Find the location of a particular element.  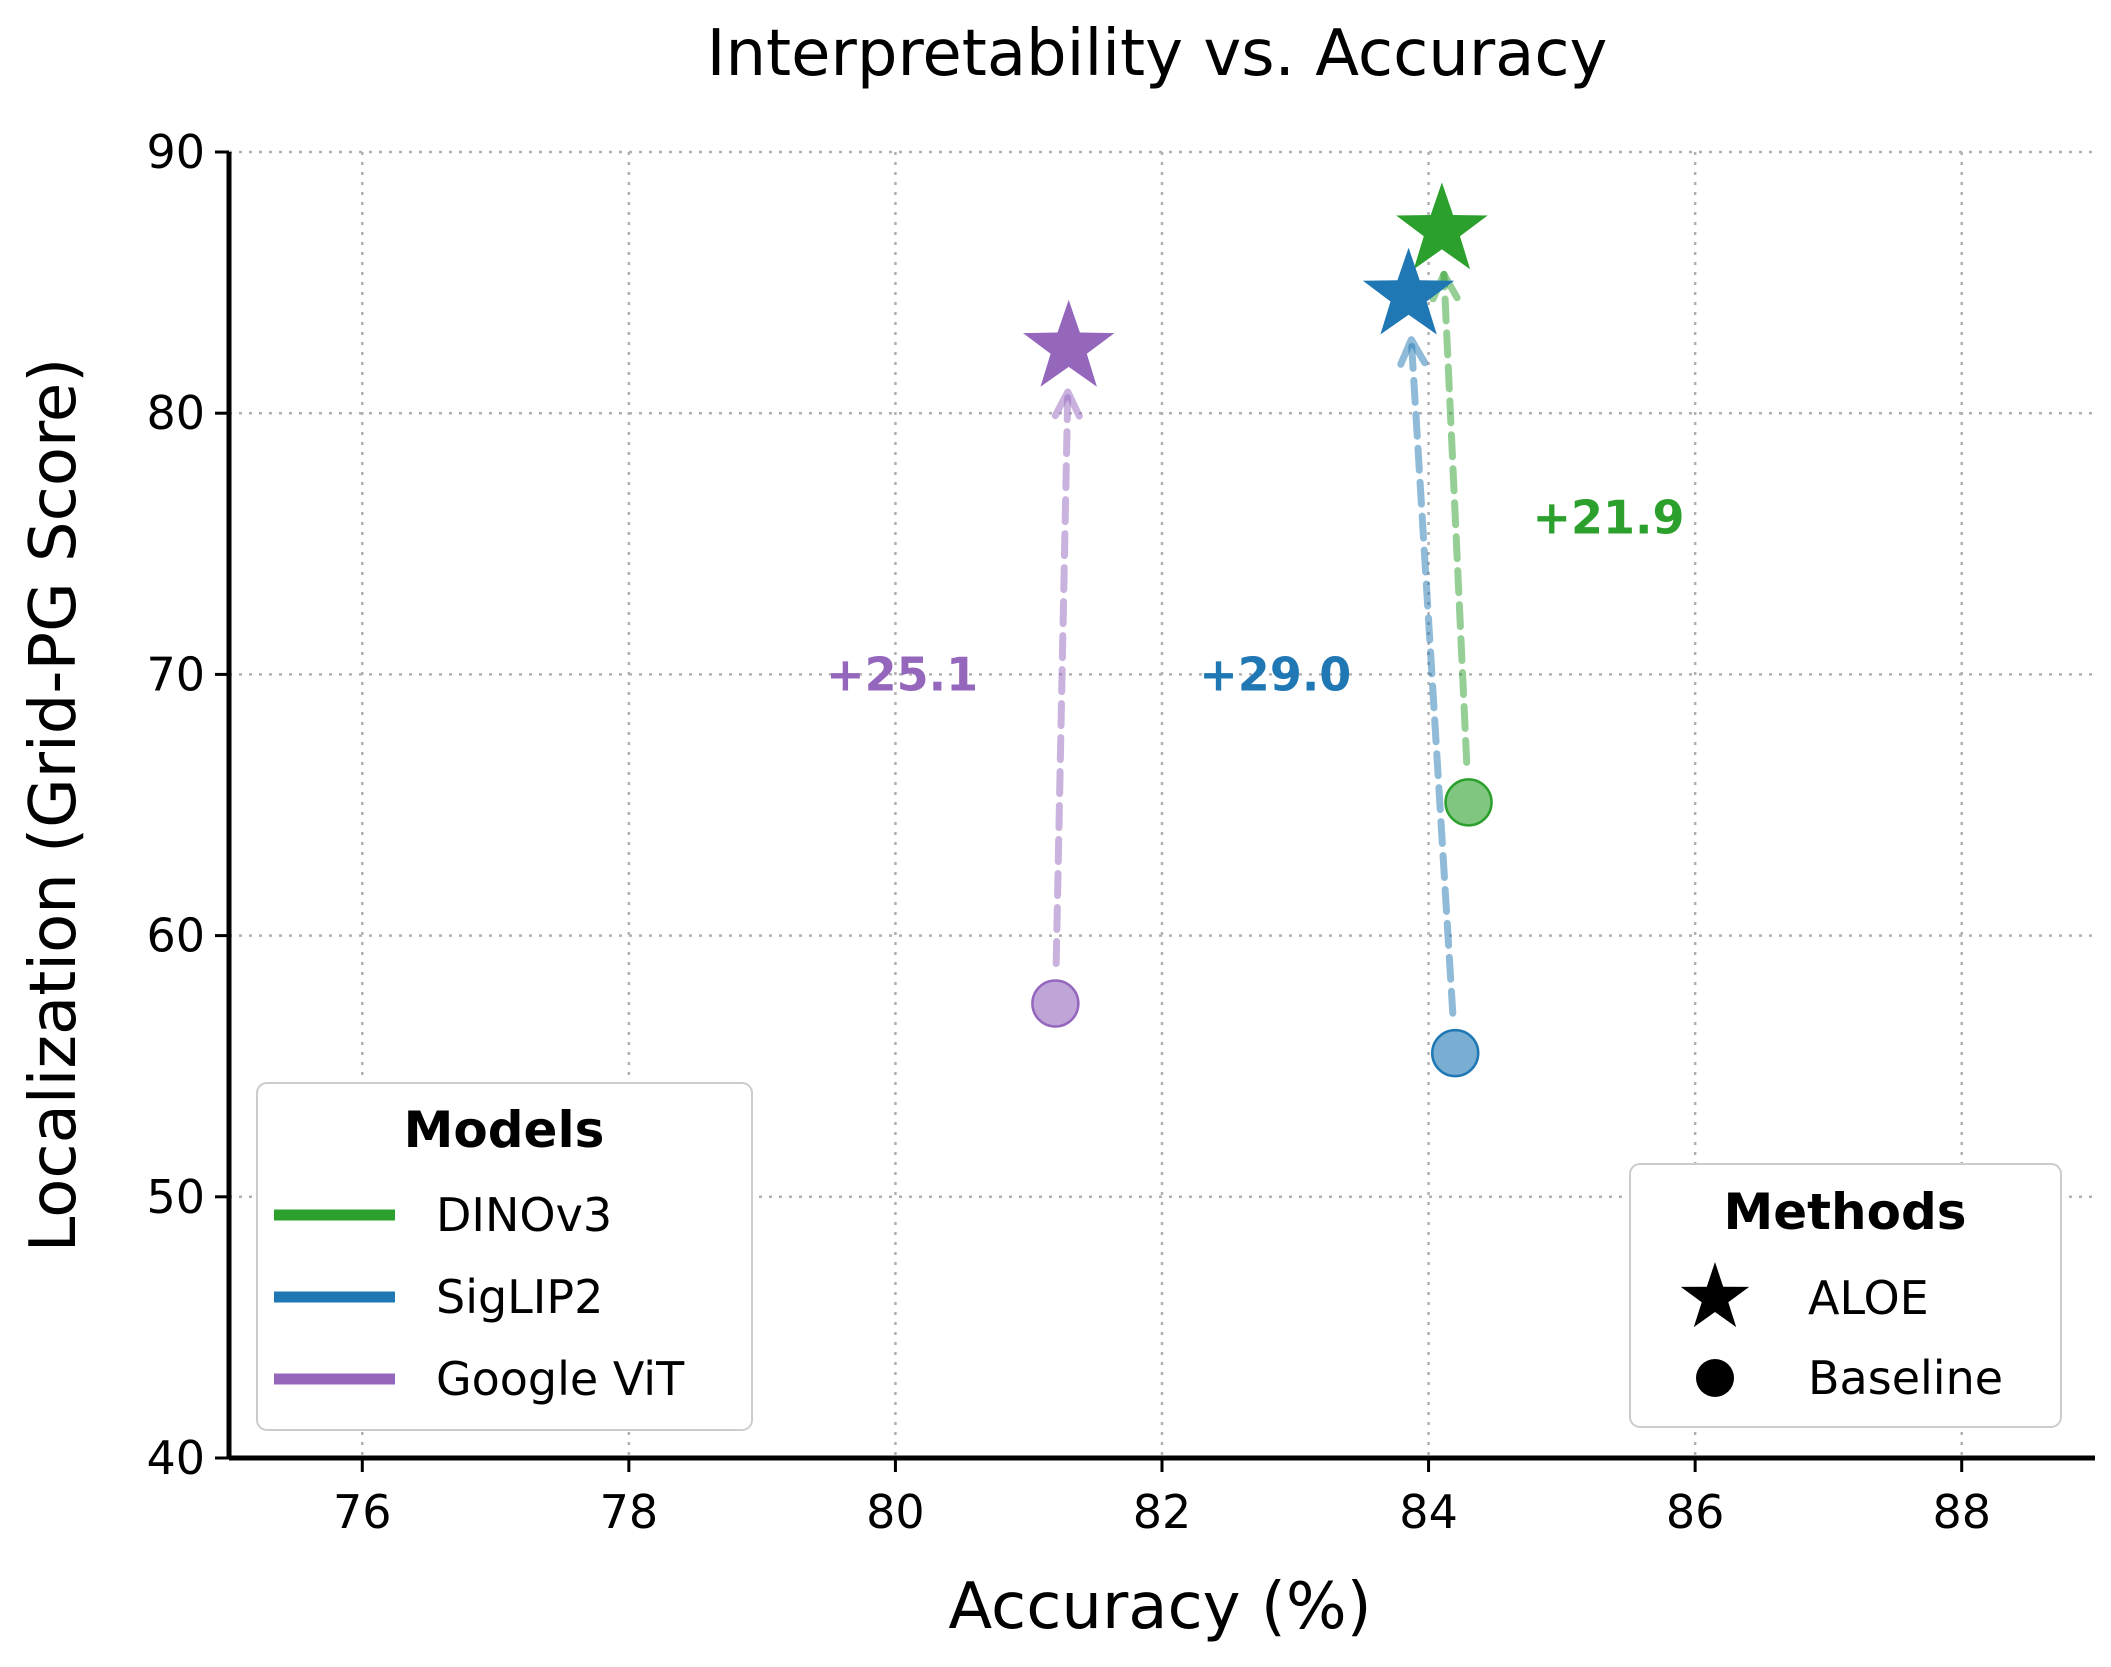

baseline-point-siglip2 is located at coordinates (1455, 1053).